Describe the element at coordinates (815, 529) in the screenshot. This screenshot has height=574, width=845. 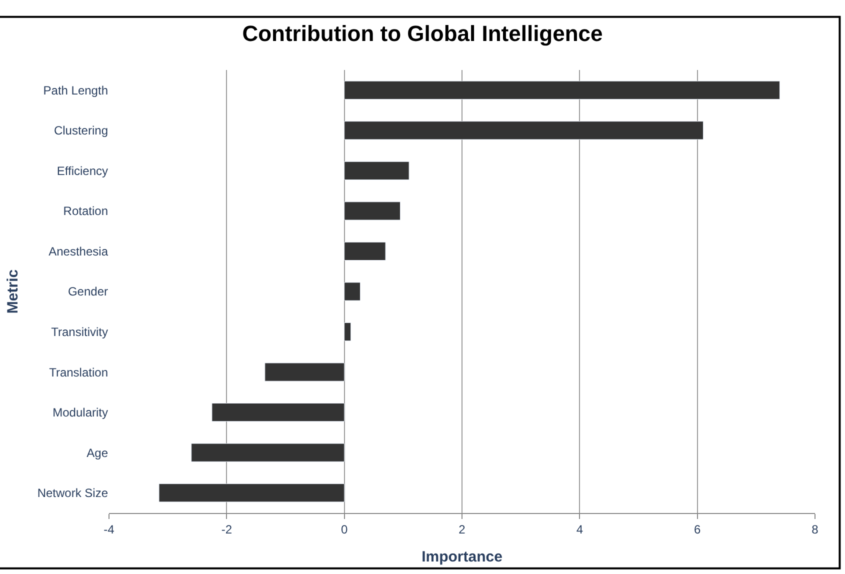
I see `x-tick-label: 8` at that location.